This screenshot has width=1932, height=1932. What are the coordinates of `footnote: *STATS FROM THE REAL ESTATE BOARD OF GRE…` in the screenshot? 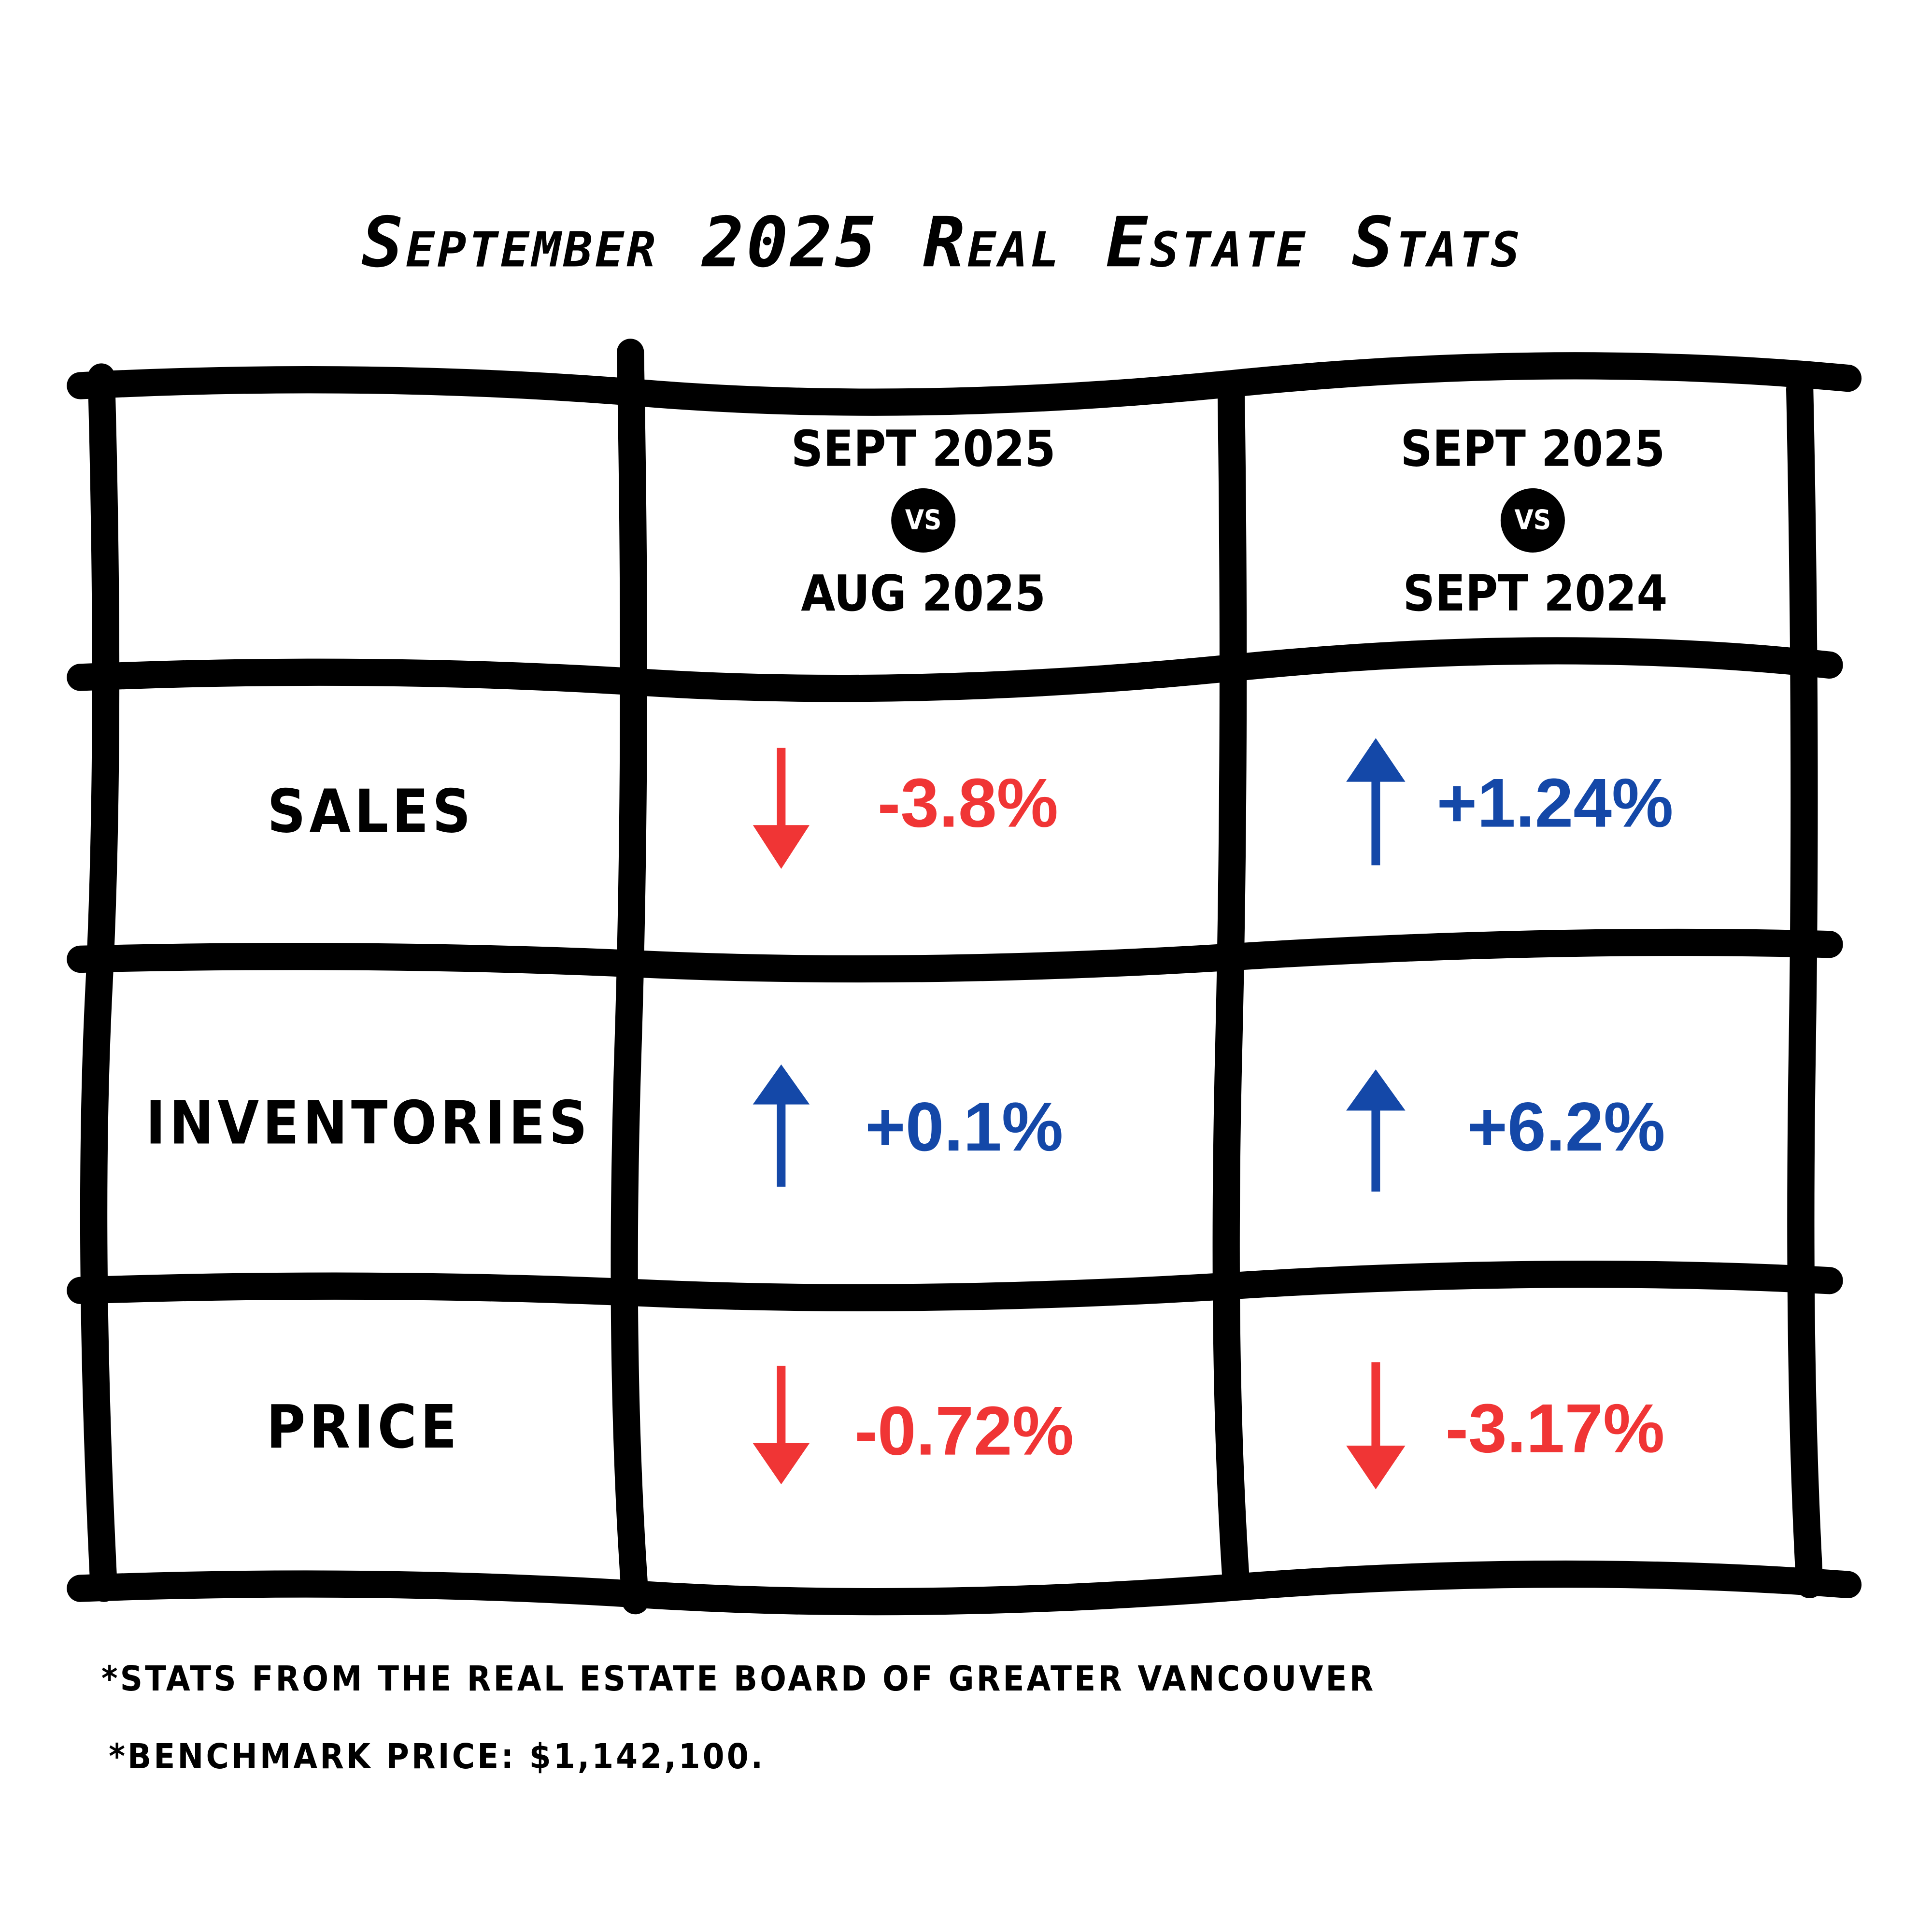 It's located at (738, 1678).